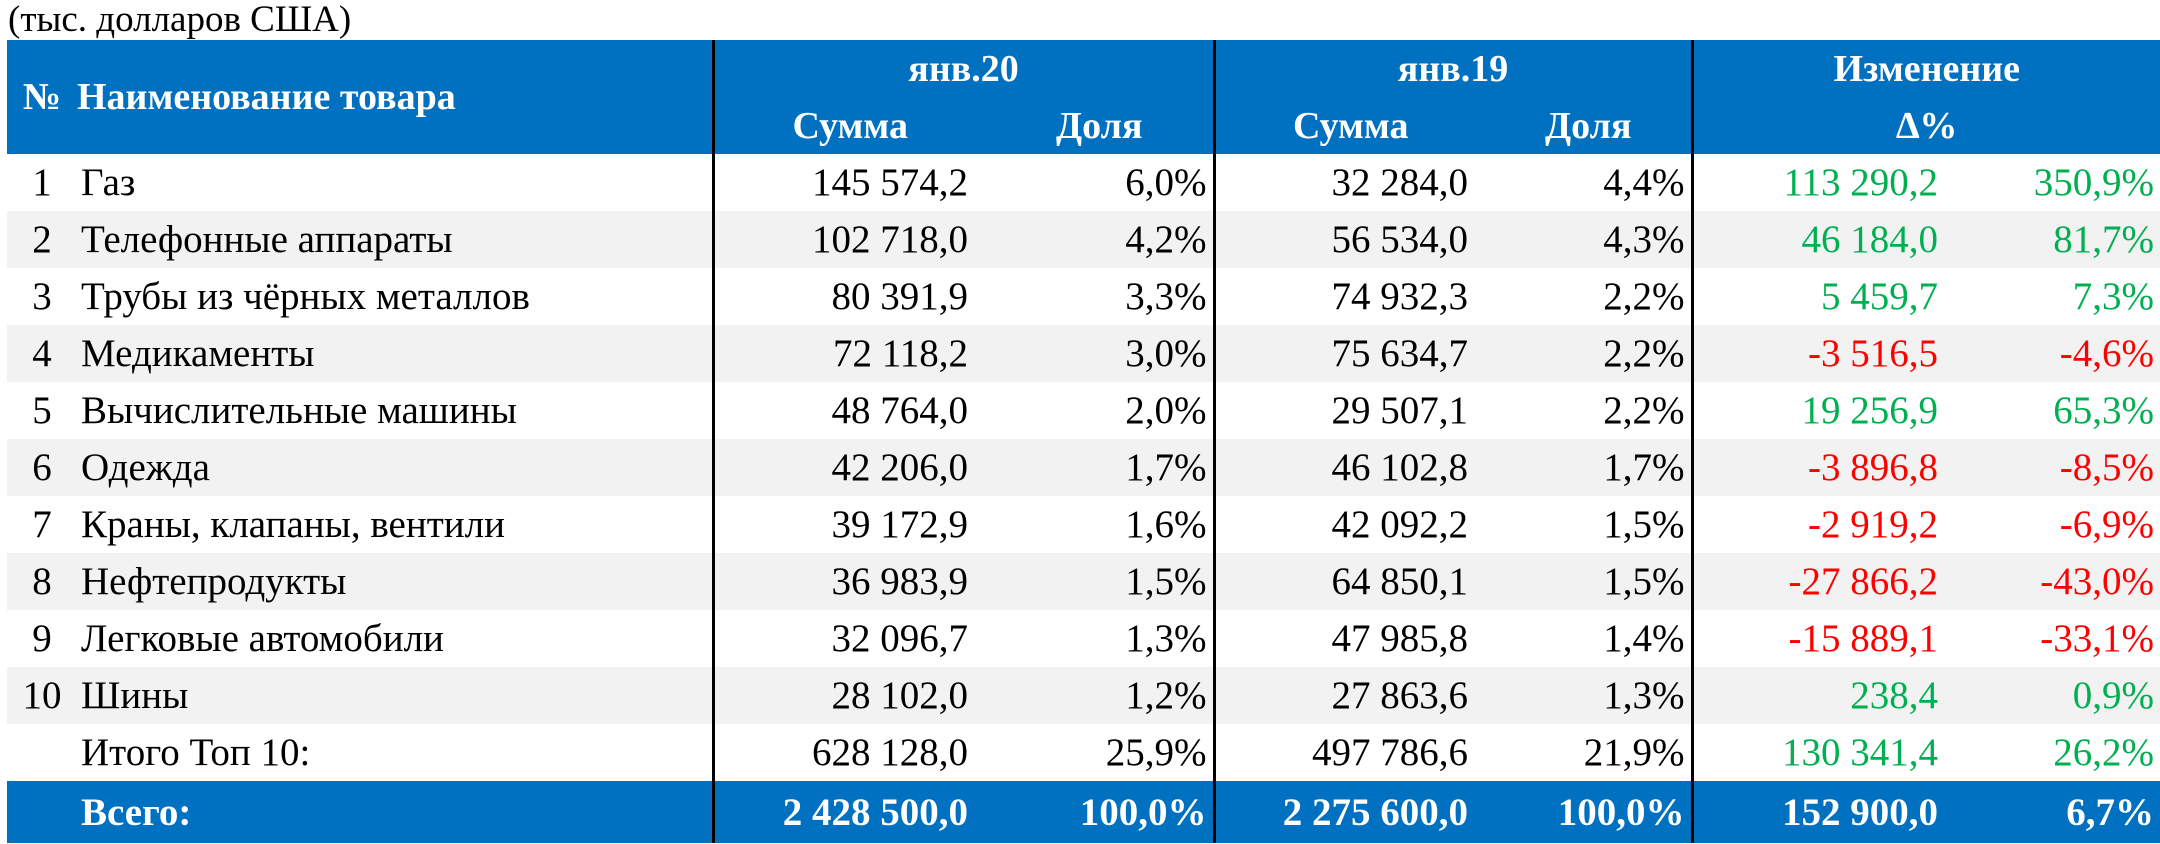 Image resolution: width=2160 pixels, height=844 pixels. Describe the element at coordinates (1925, 126) in the screenshot. I see `delta-pct-header: ∆%` at that location.